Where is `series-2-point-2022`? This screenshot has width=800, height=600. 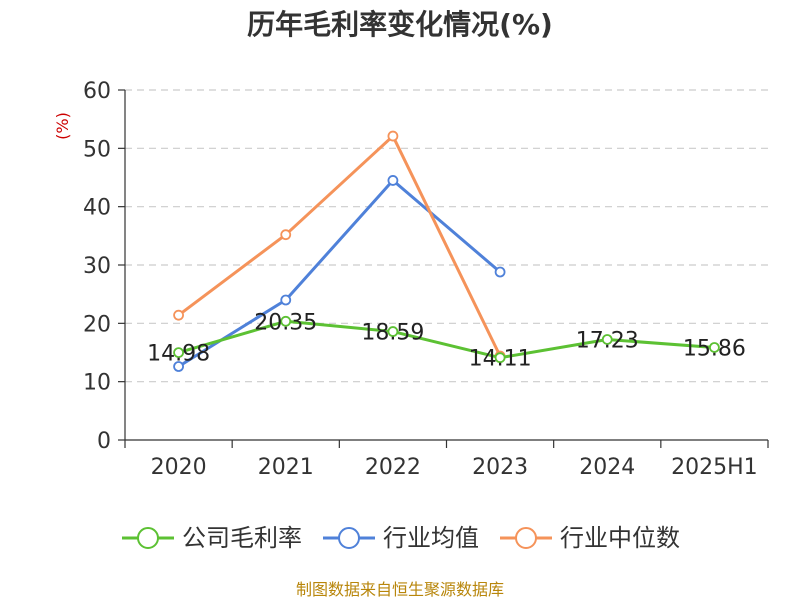 series-2-point-2022 is located at coordinates (393, 136).